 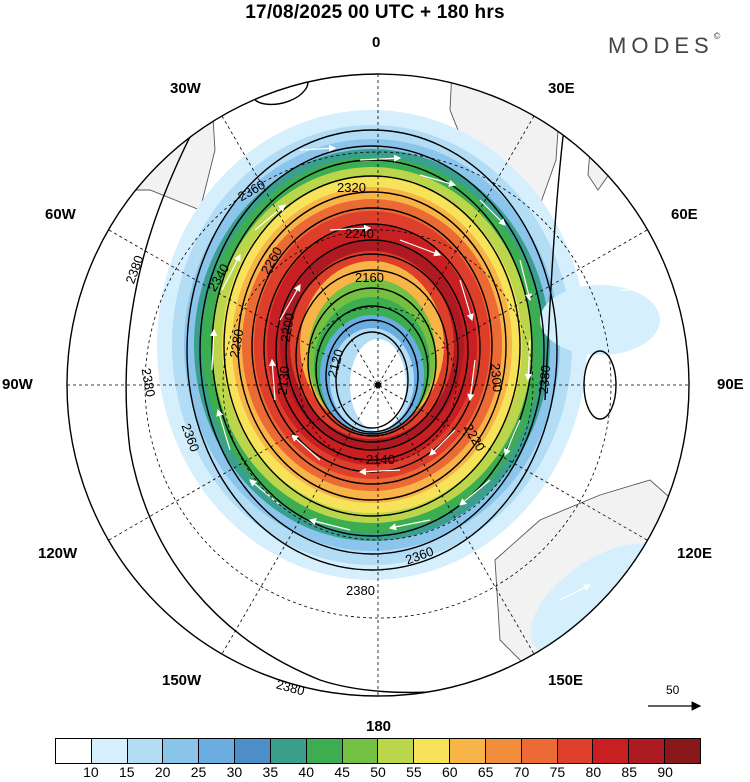 I want to click on colorbar-tick-label: 55, so click(x=414, y=772).